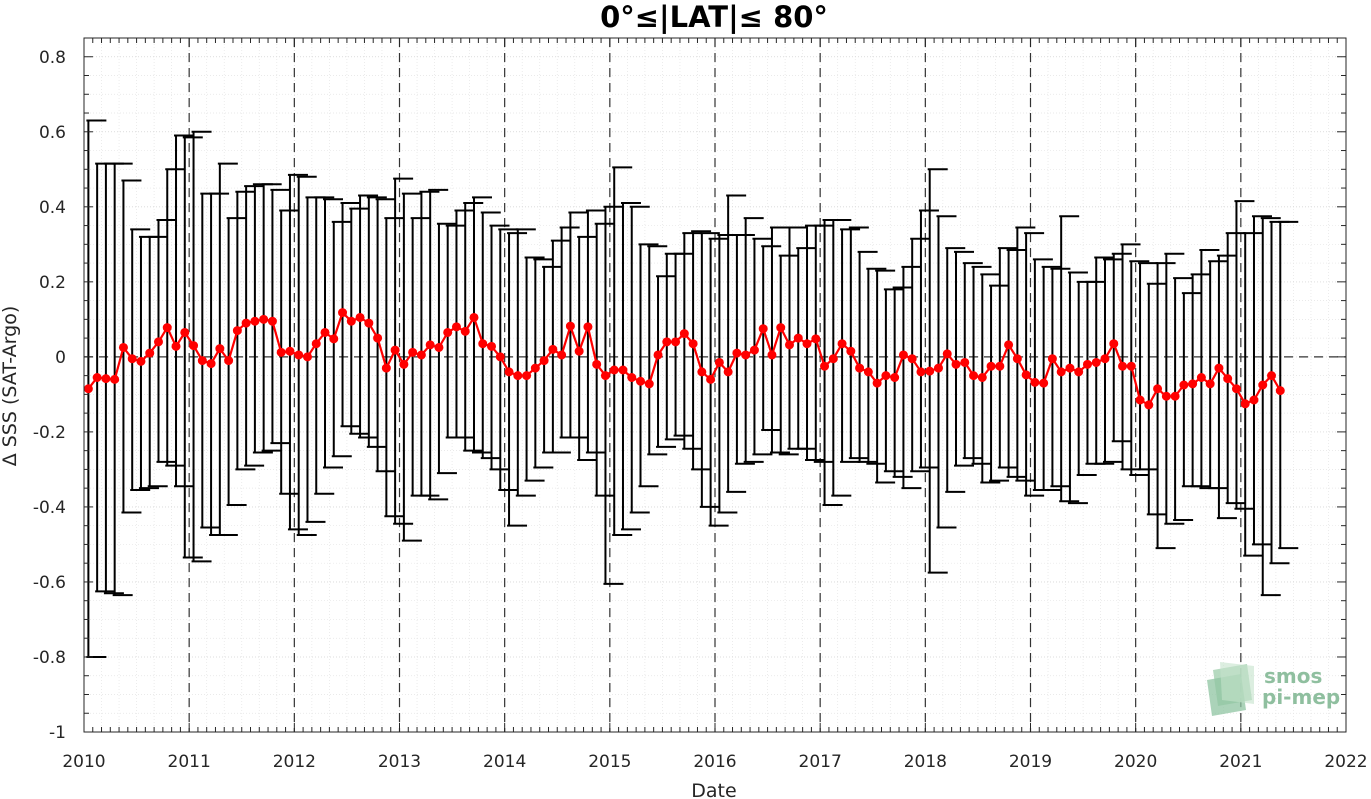 The width and height of the screenshot is (1371, 799). What do you see at coordinates (60, 358) in the screenshot?
I see `y-tick-label: 0` at bounding box center [60, 358].